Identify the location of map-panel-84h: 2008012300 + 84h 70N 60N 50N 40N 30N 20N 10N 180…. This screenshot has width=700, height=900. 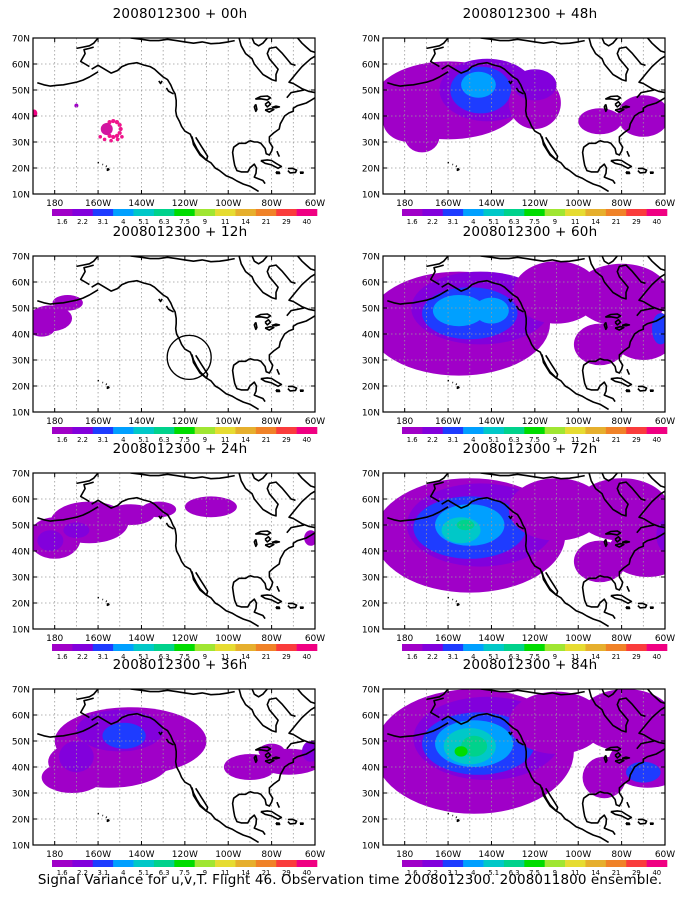
(520, 766).